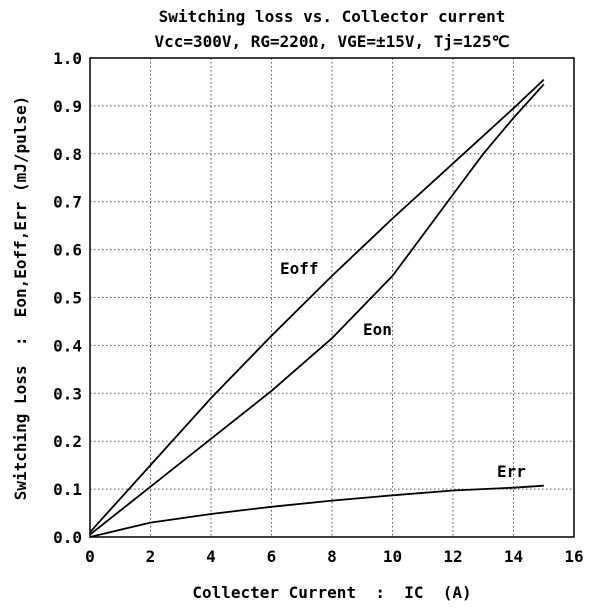 The width and height of the screenshot is (593, 613). I want to click on chart-title: Switching loss vs. Collector current, so click(332, 16).